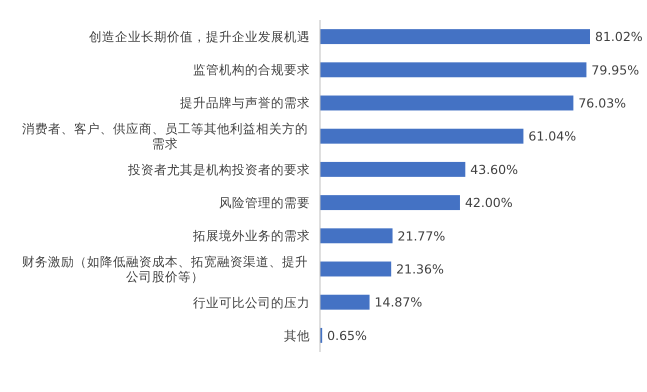 The width and height of the screenshot is (647, 392). Describe the element at coordinates (219, 169) in the screenshot. I see `y-tick-label: 投资者尤其是机构投资者的要求` at that location.